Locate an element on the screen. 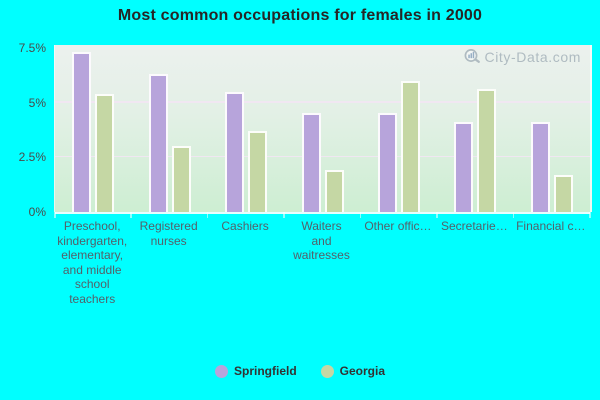  watermark: City-Data.com is located at coordinates (522, 56).